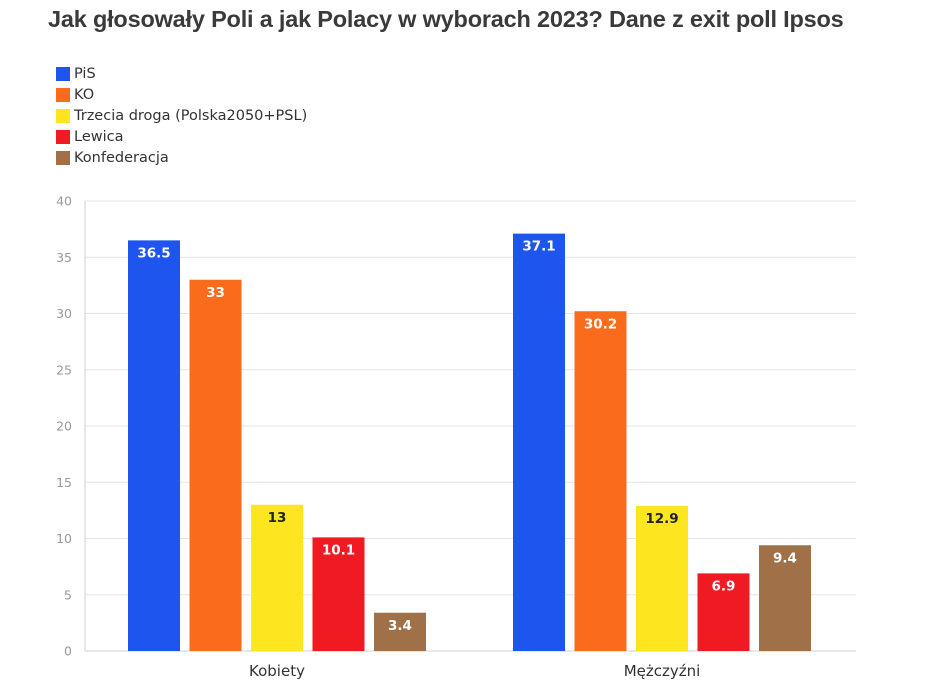  Describe the element at coordinates (277, 518) in the screenshot. I see `value-label-trzecia-droga-kobiety: 13` at that location.